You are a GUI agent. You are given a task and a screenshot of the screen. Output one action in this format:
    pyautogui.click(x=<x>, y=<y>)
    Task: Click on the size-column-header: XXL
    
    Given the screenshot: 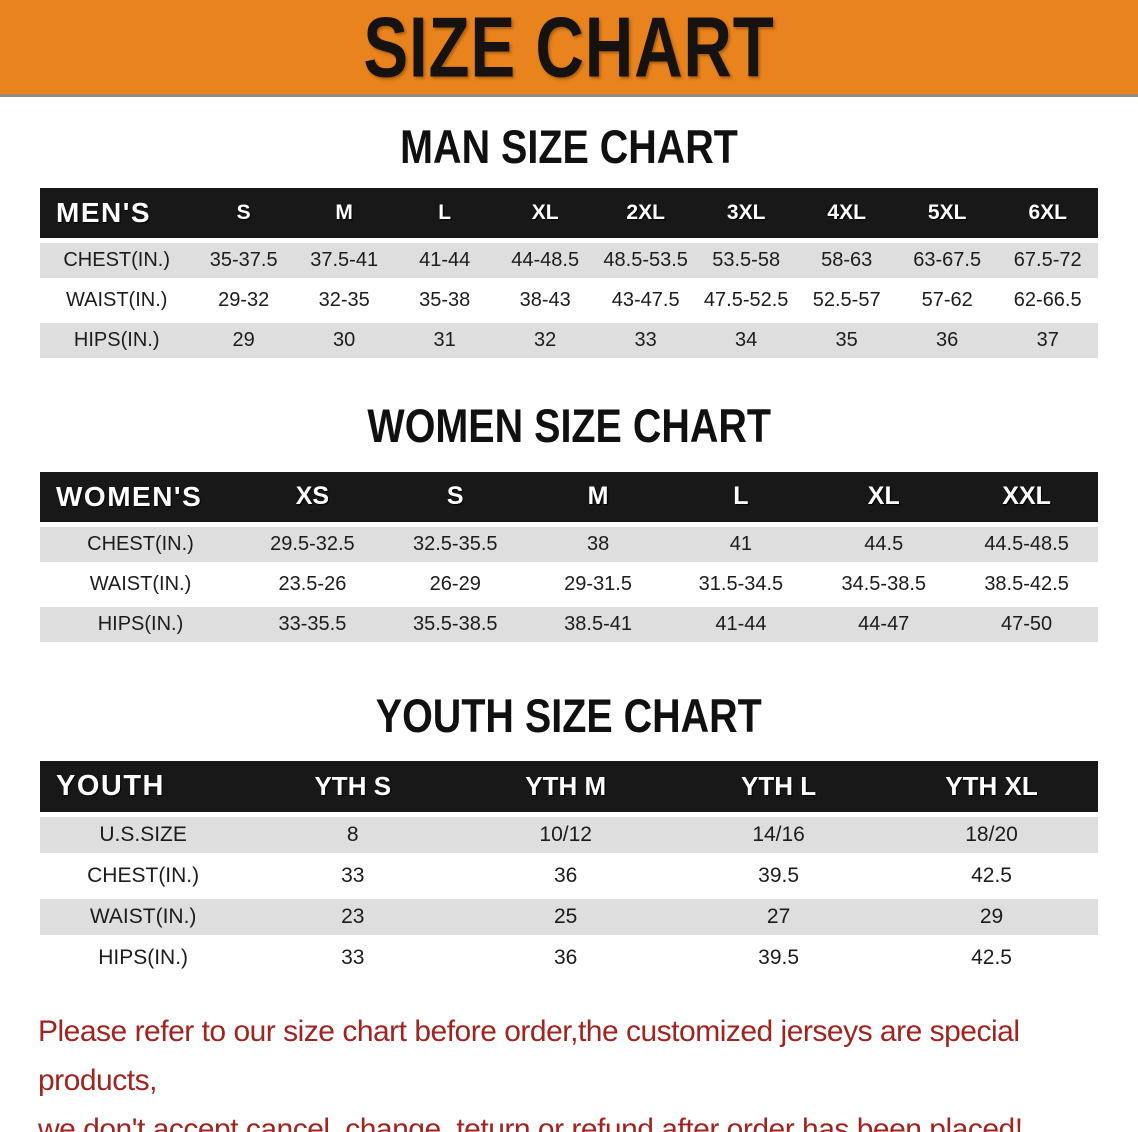 What is the action you would take?
    pyautogui.click(x=1026, y=496)
    